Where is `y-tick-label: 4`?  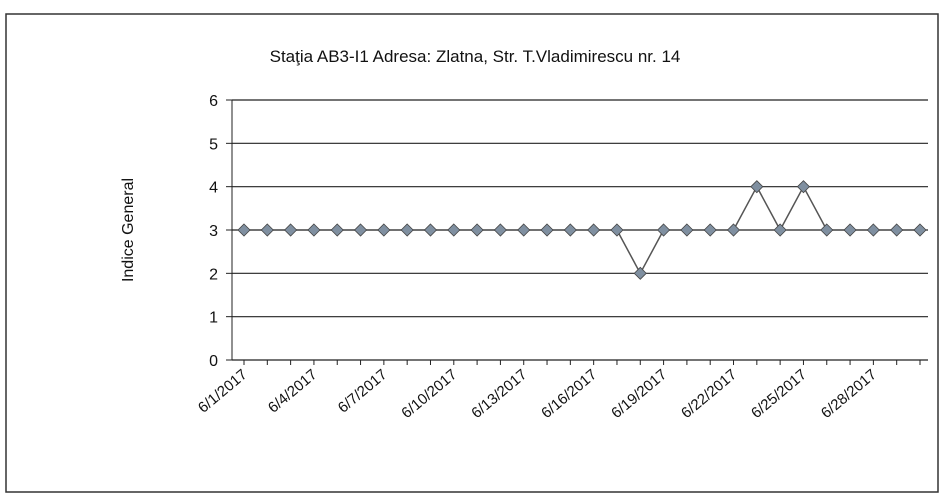 y-tick-label: 4 is located at coordinates (213, 188).